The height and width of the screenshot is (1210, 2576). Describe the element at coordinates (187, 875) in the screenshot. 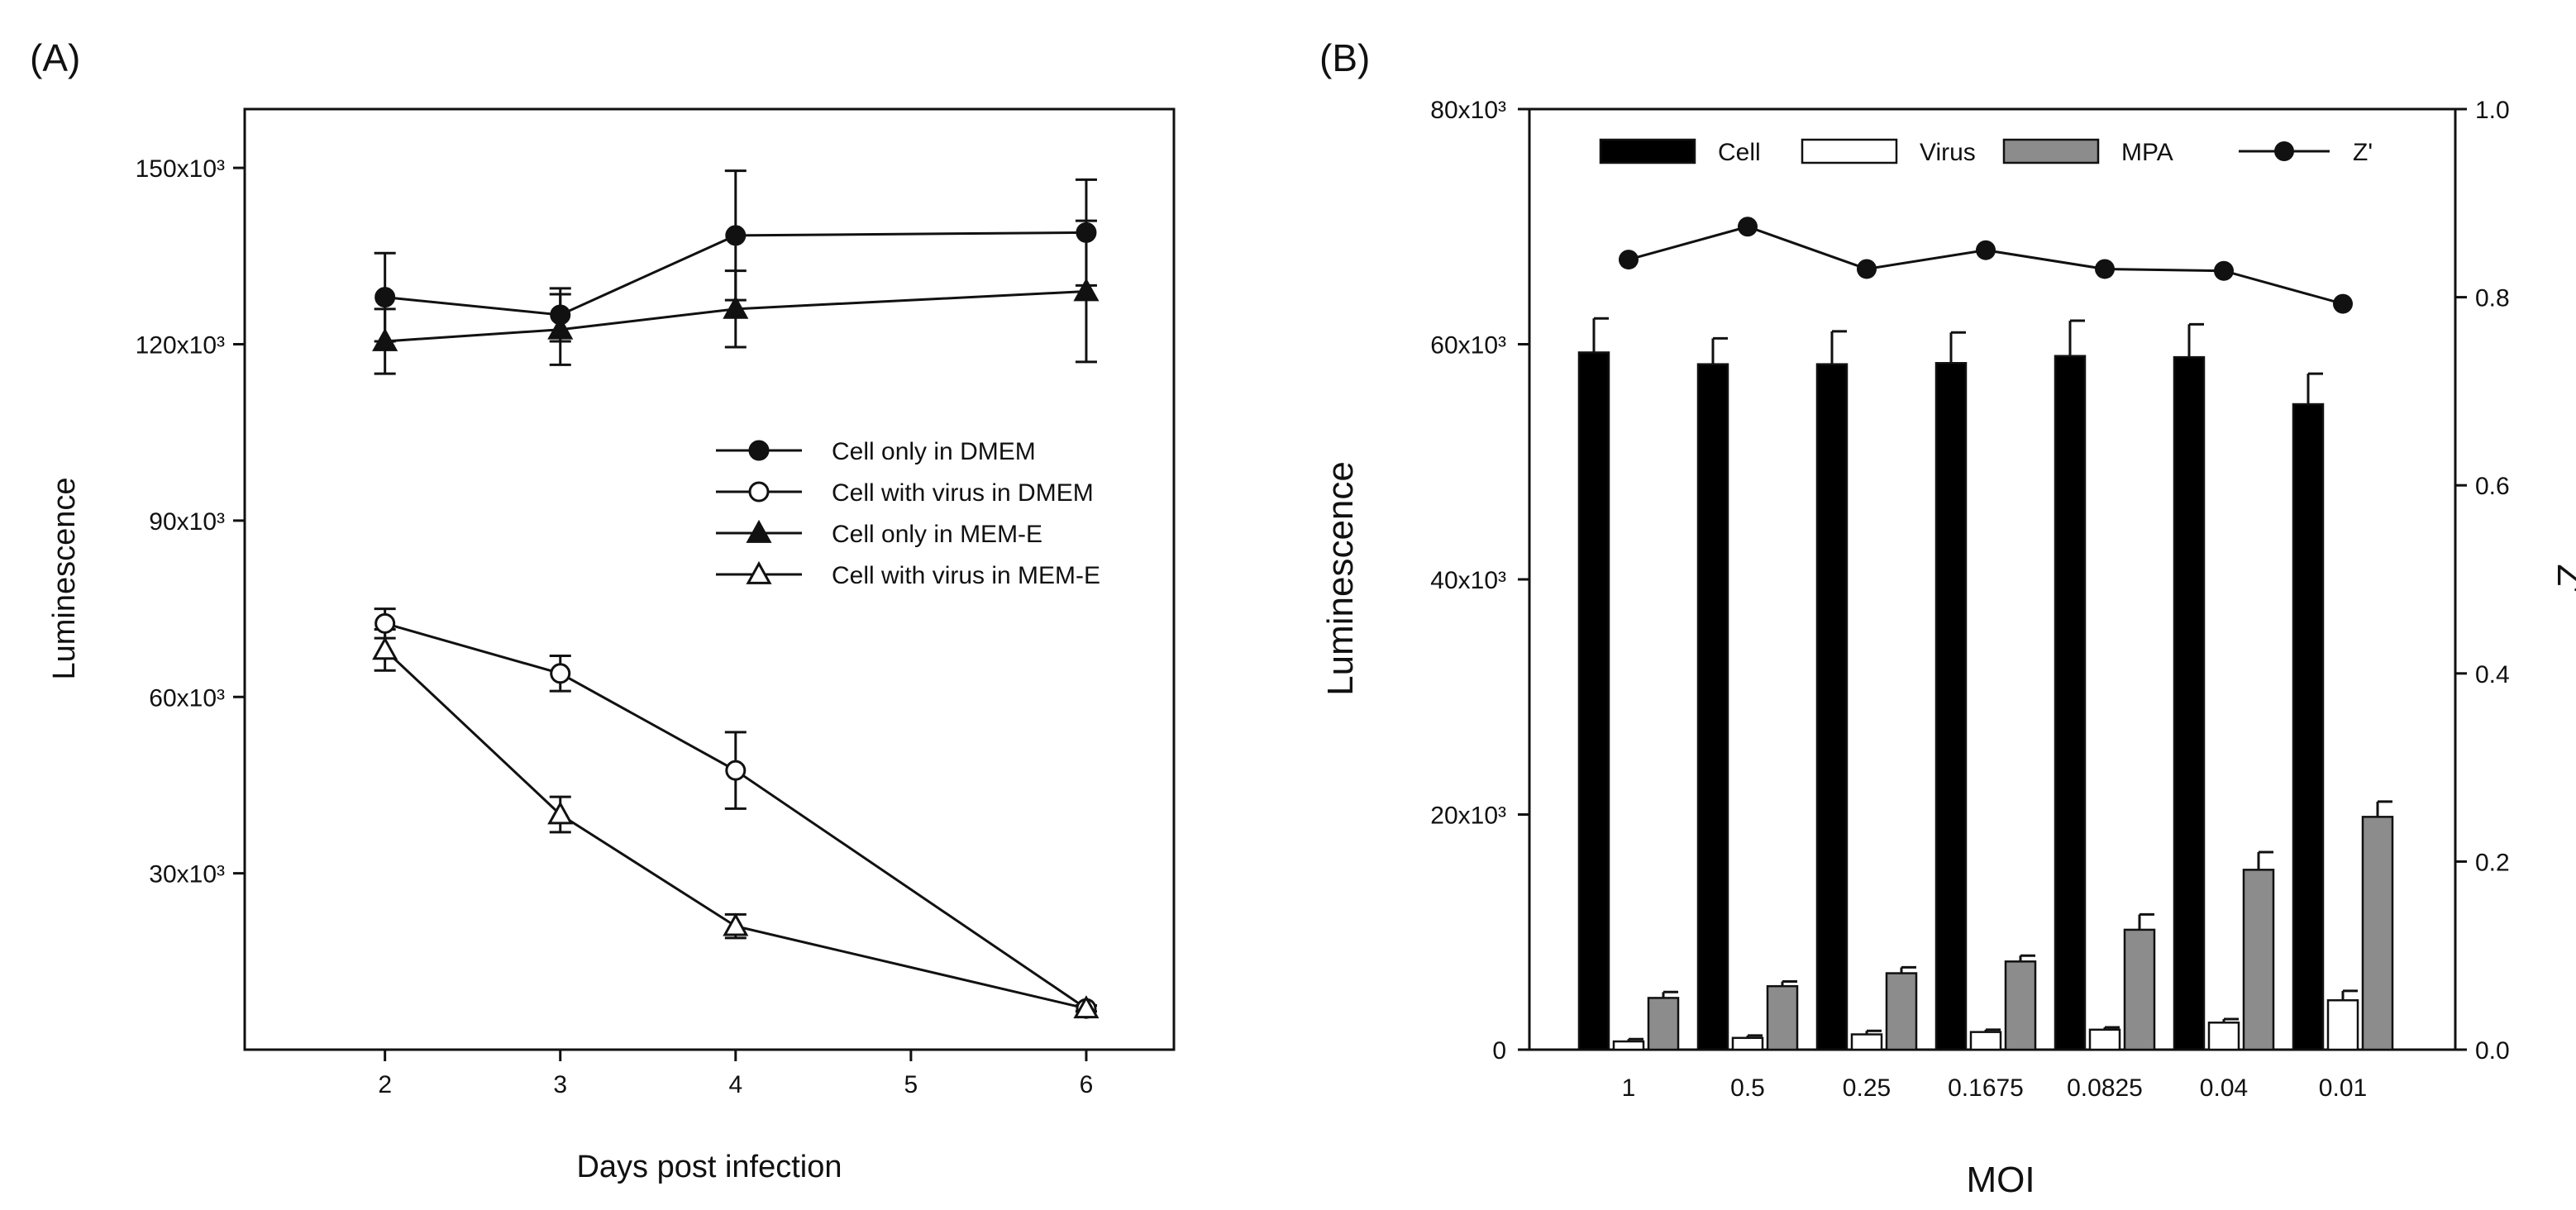

I see `panel-a-y-tick-label: 30x10³` at that location.